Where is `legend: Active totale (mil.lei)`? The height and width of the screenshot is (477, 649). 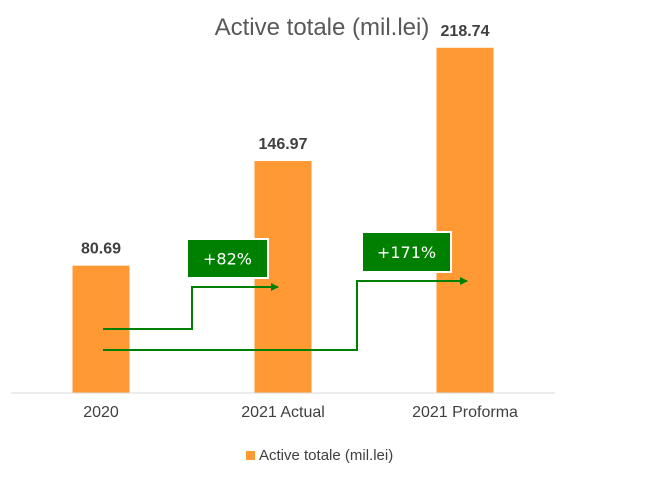 legend: Active totale (mil.lei) is located at coordinates (319, 455).